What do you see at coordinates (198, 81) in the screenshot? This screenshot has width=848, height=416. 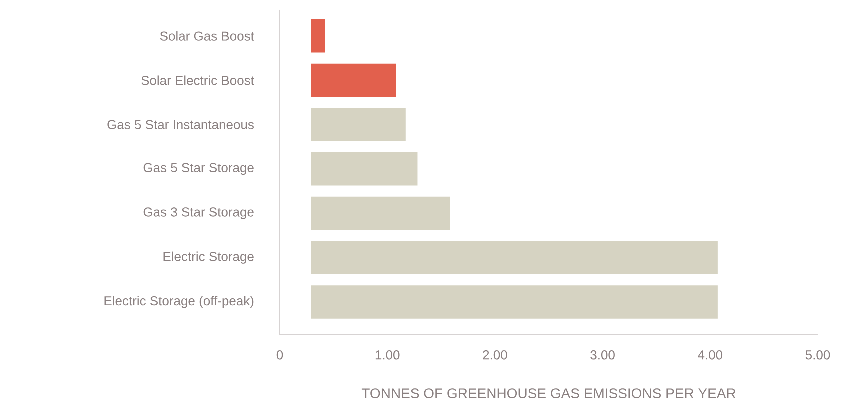 I see `y-tick-label: Solar Electric Boost` at bounding box center [198, 81].